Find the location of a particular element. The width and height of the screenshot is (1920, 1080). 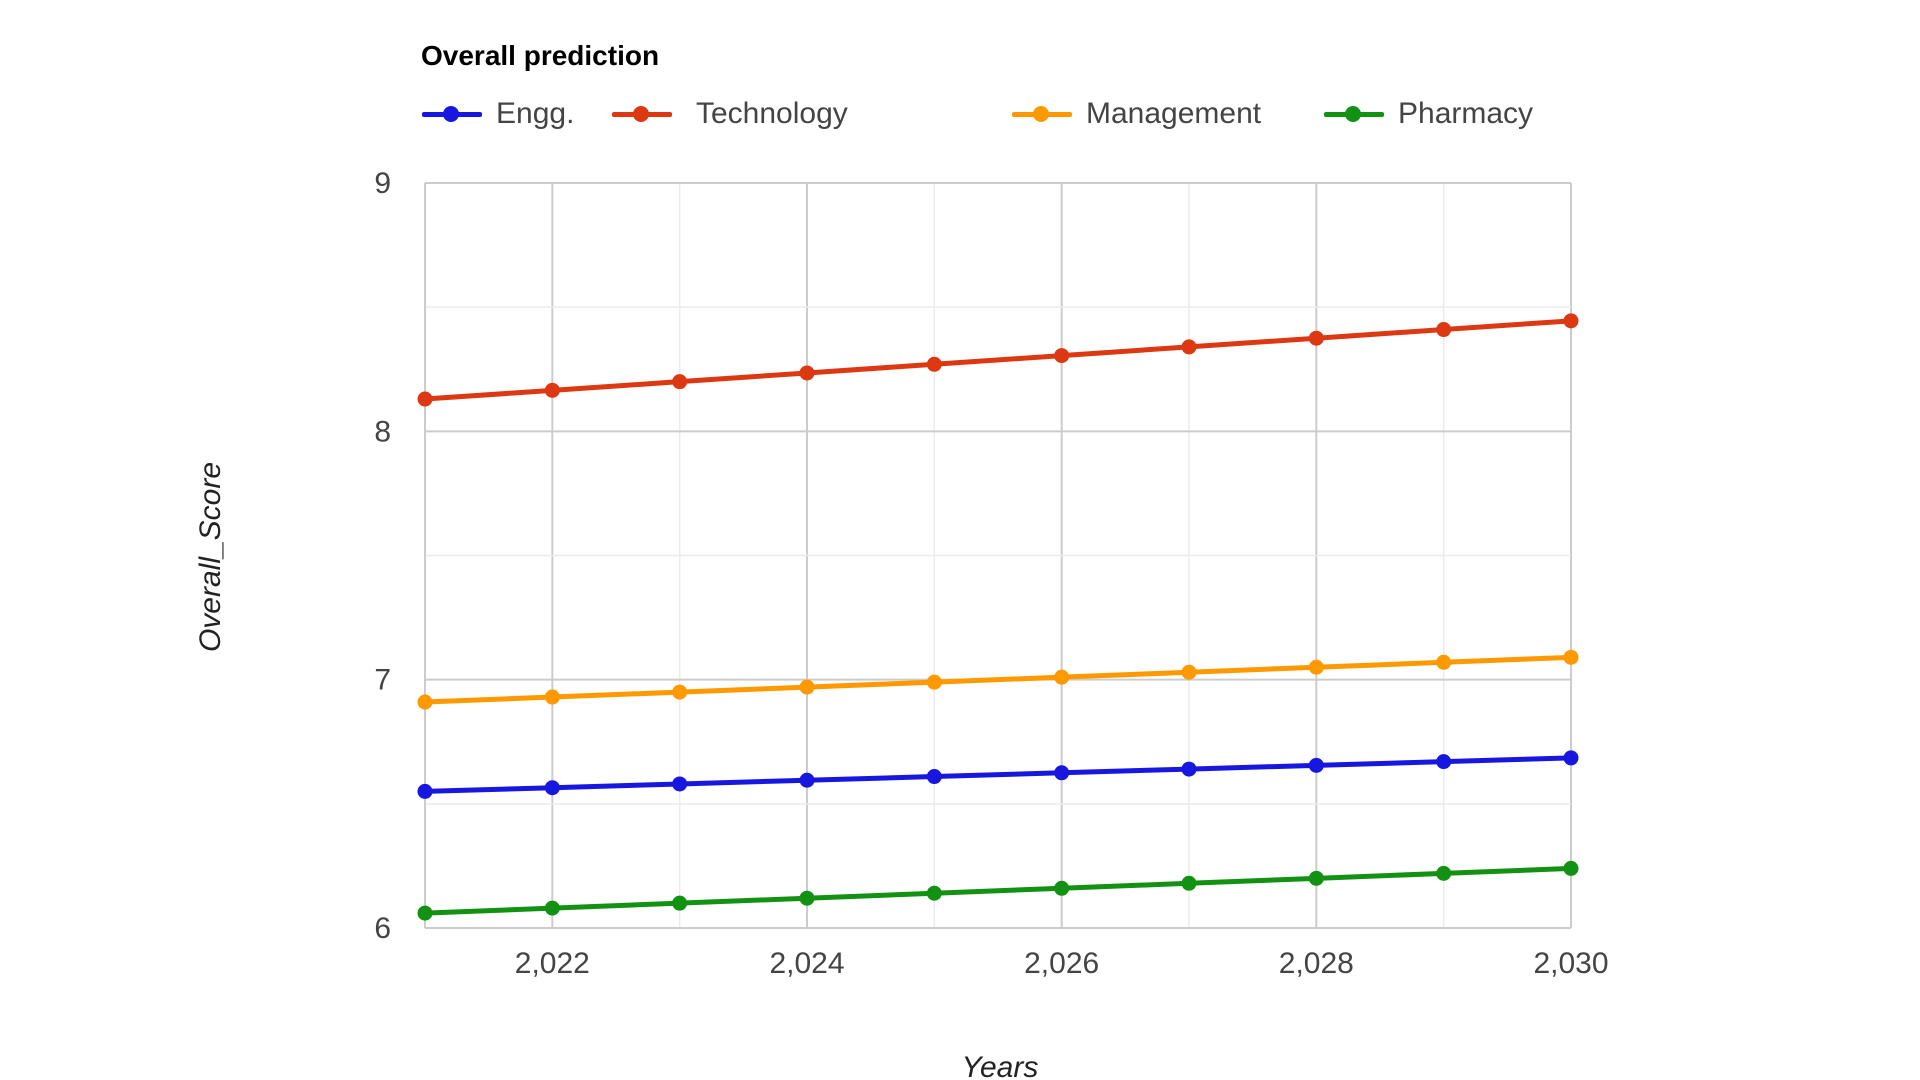

series-line-technology is located at coordinates (998, 360).